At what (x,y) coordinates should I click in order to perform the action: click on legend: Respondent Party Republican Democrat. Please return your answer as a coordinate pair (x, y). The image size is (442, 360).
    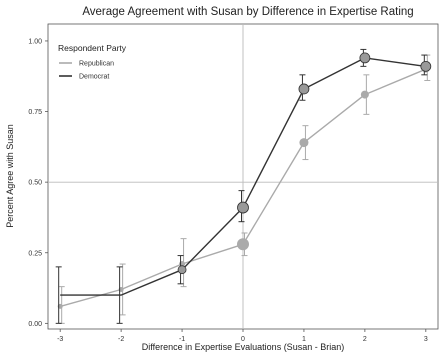
    Looking at the image, I should click on (92, 62).